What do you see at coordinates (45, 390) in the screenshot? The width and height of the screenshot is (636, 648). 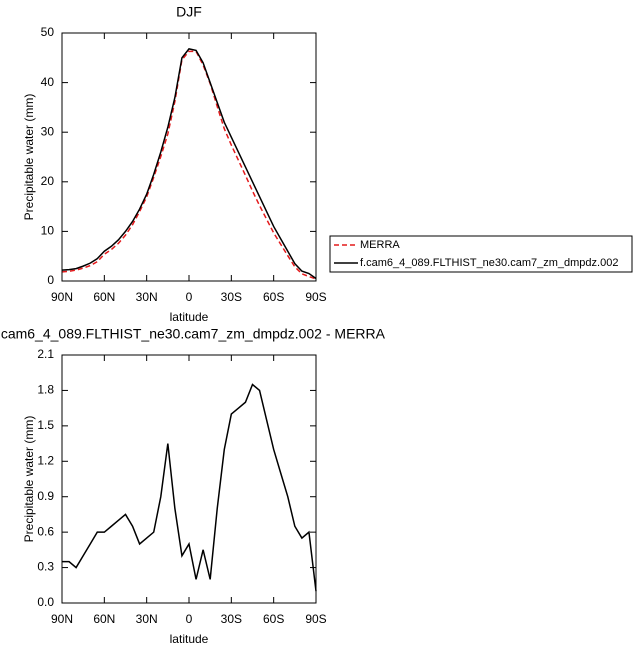 I see `y-tick-label: 1.8` at bounding box center [45, 390].